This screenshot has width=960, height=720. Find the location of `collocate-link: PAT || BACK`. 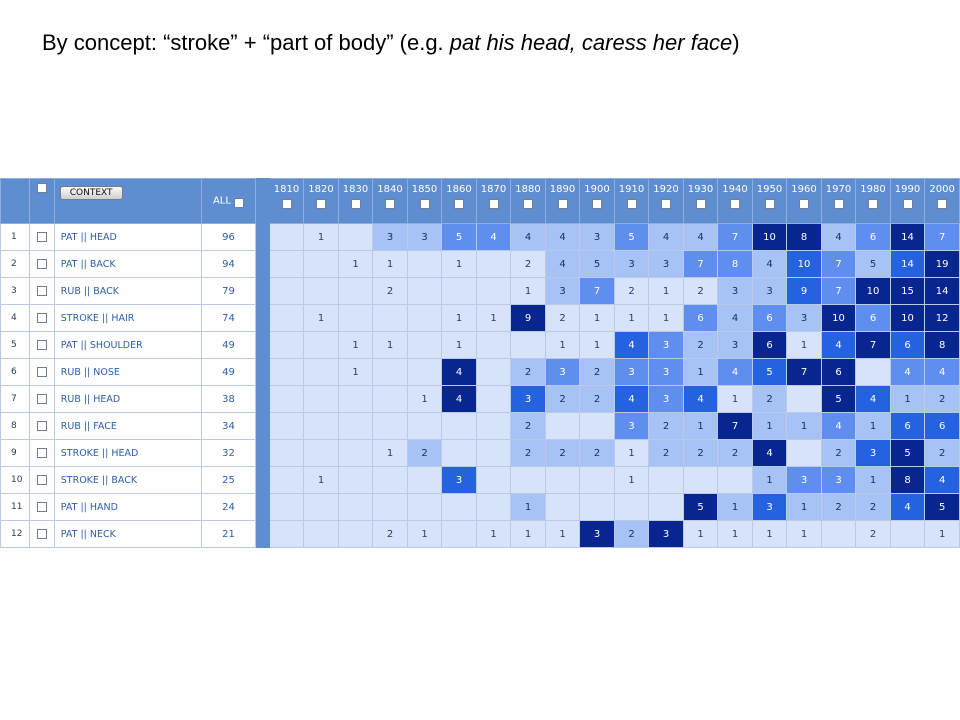

collocate-link: PAT || BACK is located at coordinates (128, 264).